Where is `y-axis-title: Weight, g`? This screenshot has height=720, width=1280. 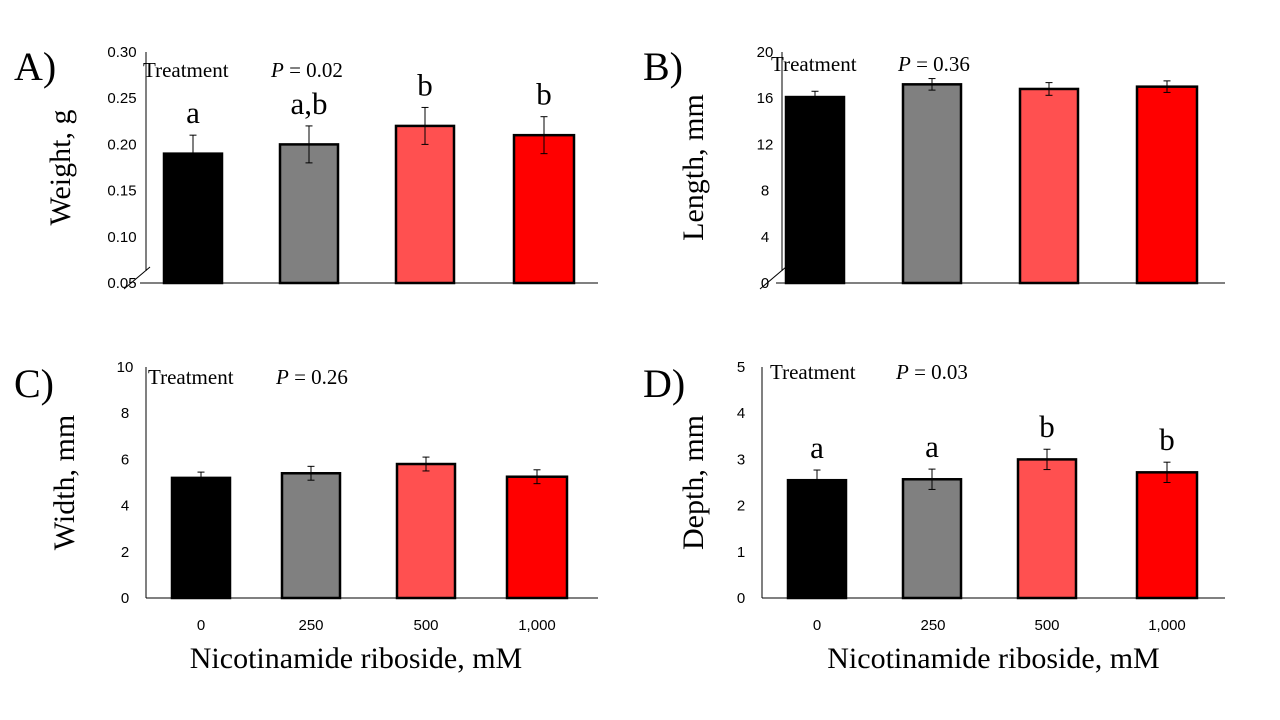 y-axis-title: Weight, g is located at coordinates (60, 168).